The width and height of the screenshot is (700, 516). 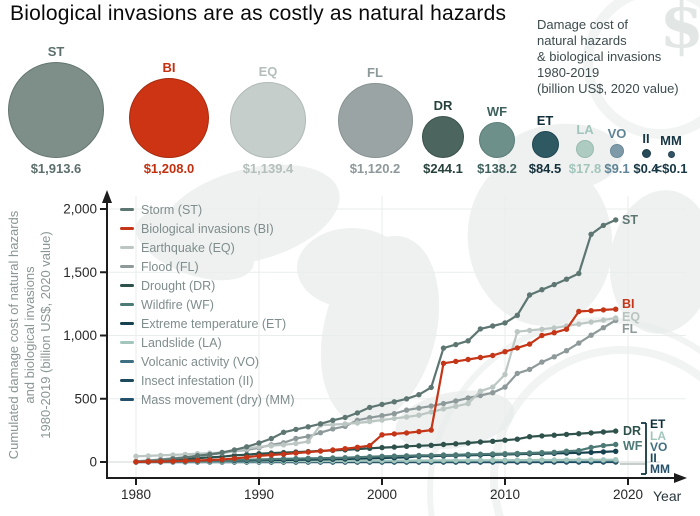 What do you see at coordinates (375, 446) in the screenshot?
I see `series-line-DR` at bounding box center [375, 446].